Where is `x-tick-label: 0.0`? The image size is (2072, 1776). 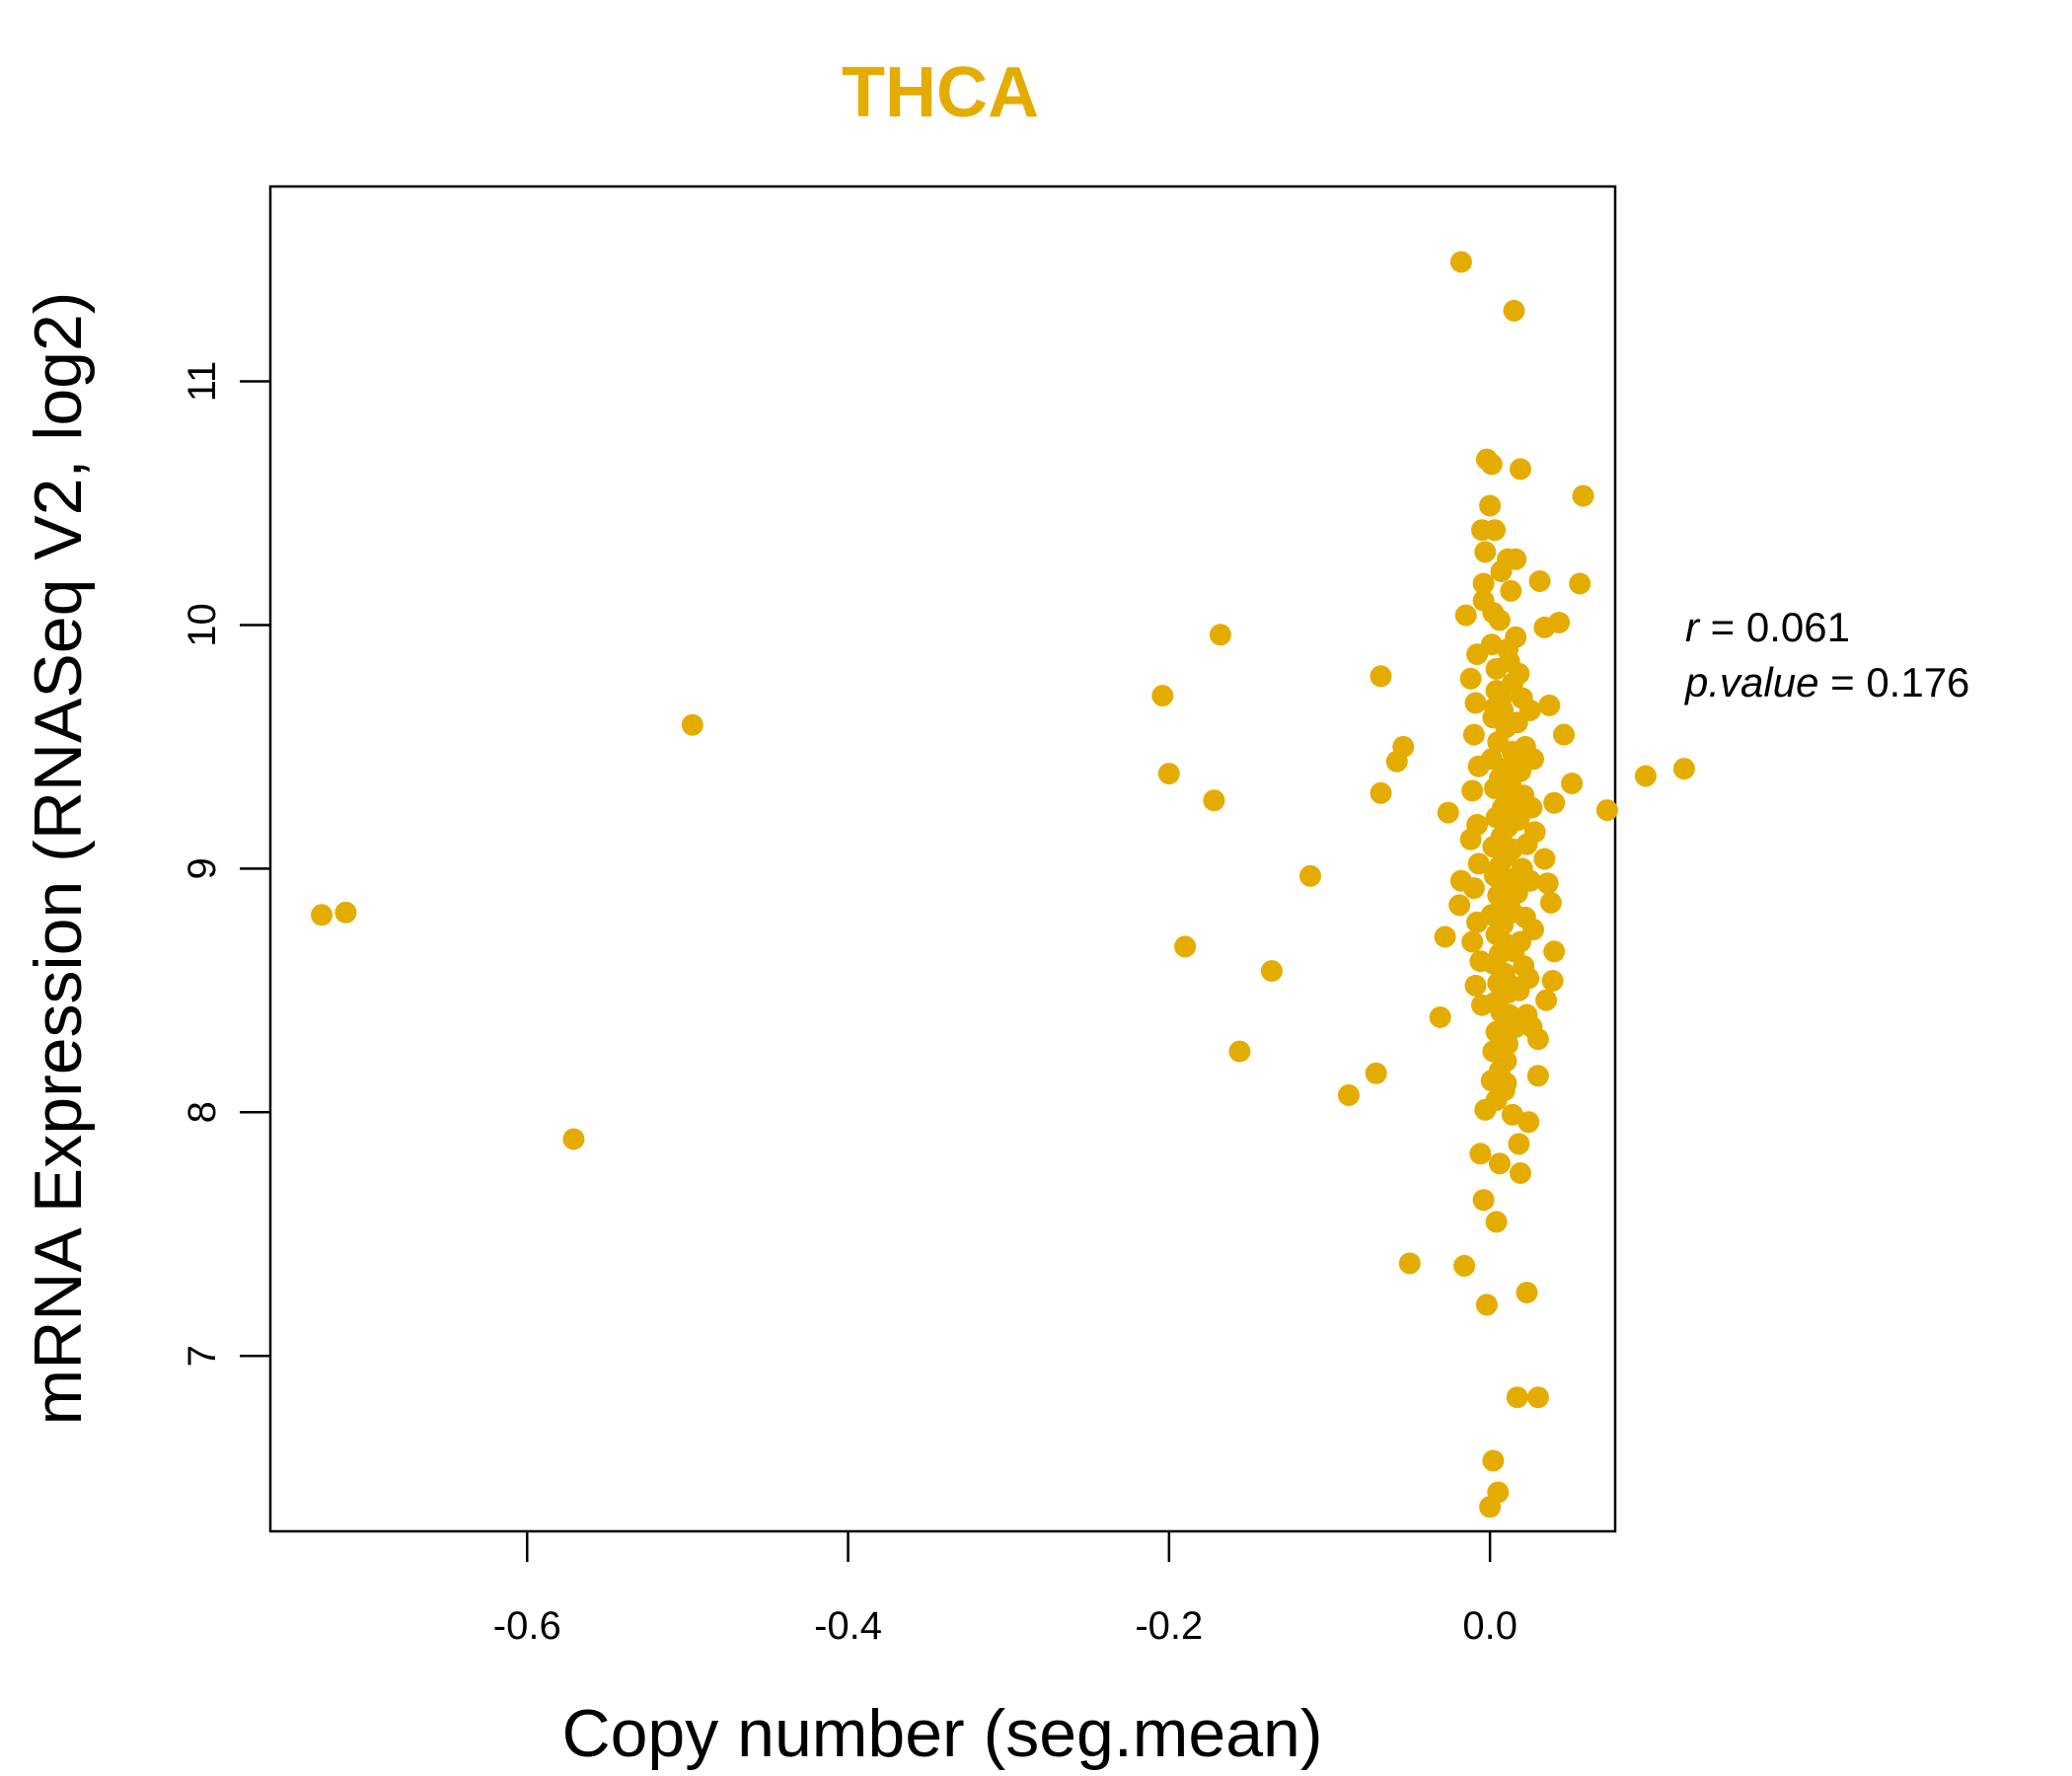
x-tick-label: 0.0 is located at coordinates (1490, 1626).